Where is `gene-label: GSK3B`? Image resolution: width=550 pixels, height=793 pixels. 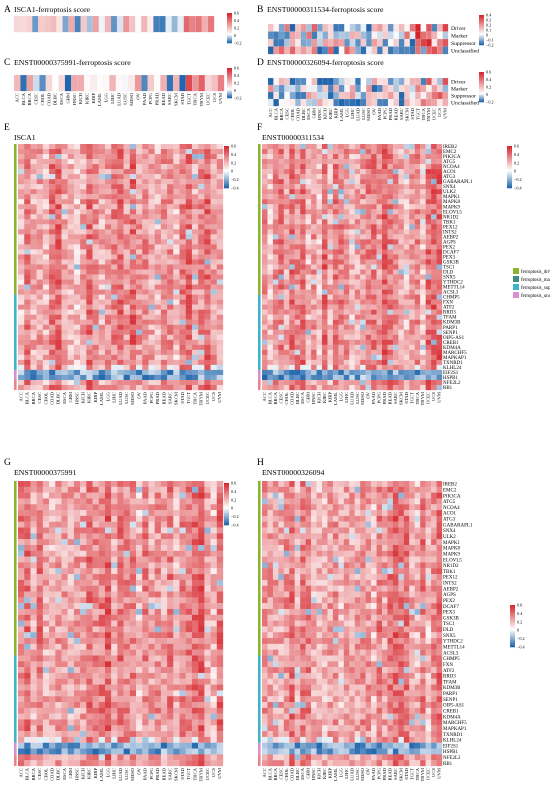 gene-label: GSK3B is located at coordinates (451, 262).